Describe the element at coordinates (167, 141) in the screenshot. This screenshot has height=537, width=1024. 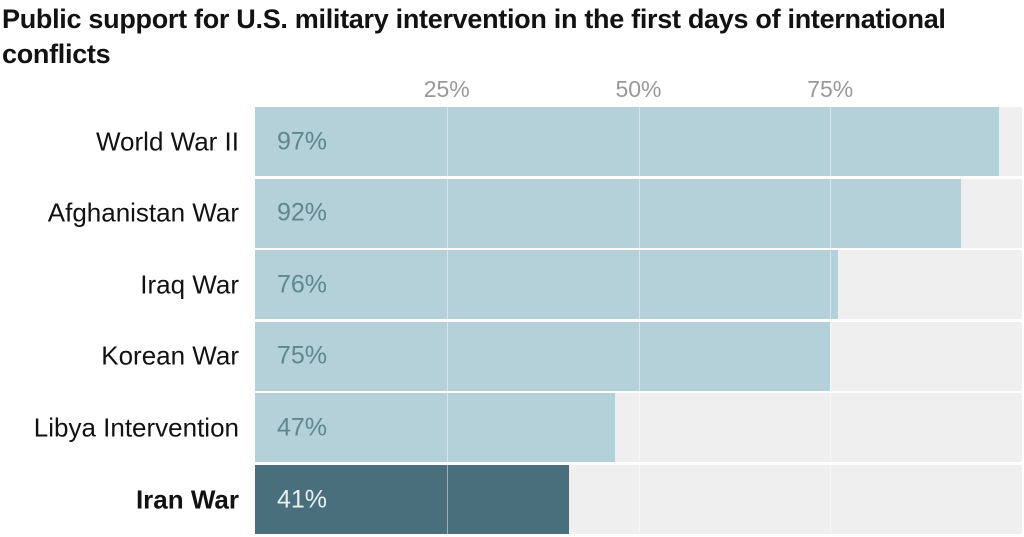
I see `category-label: World War II` at that location.